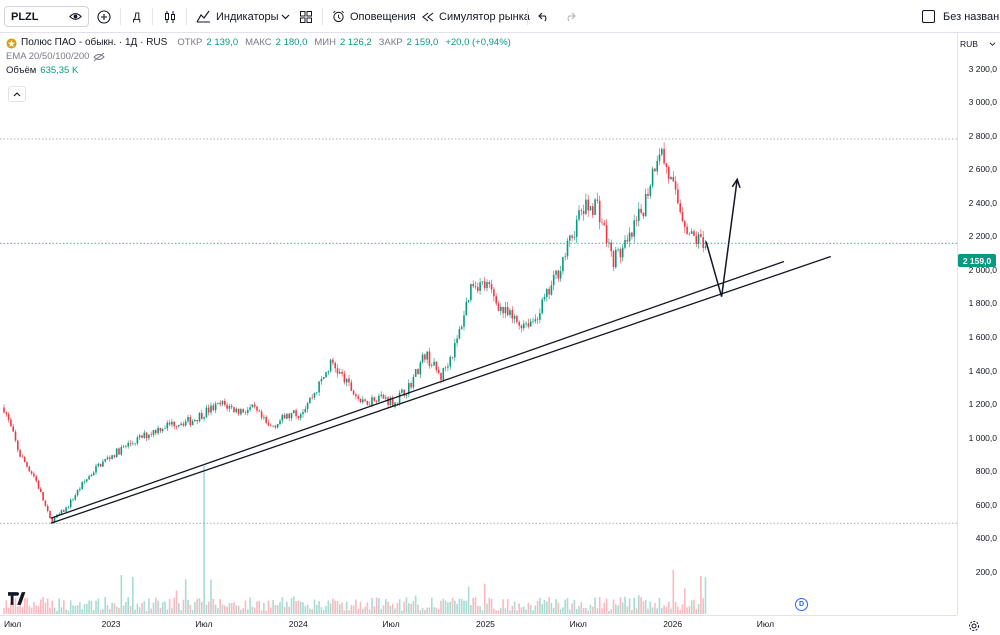 This screenshot has height=635, width=1000. Describe the element at coordinates (137, 16) in the screenshot. I see `interval-button: Д` at that location.